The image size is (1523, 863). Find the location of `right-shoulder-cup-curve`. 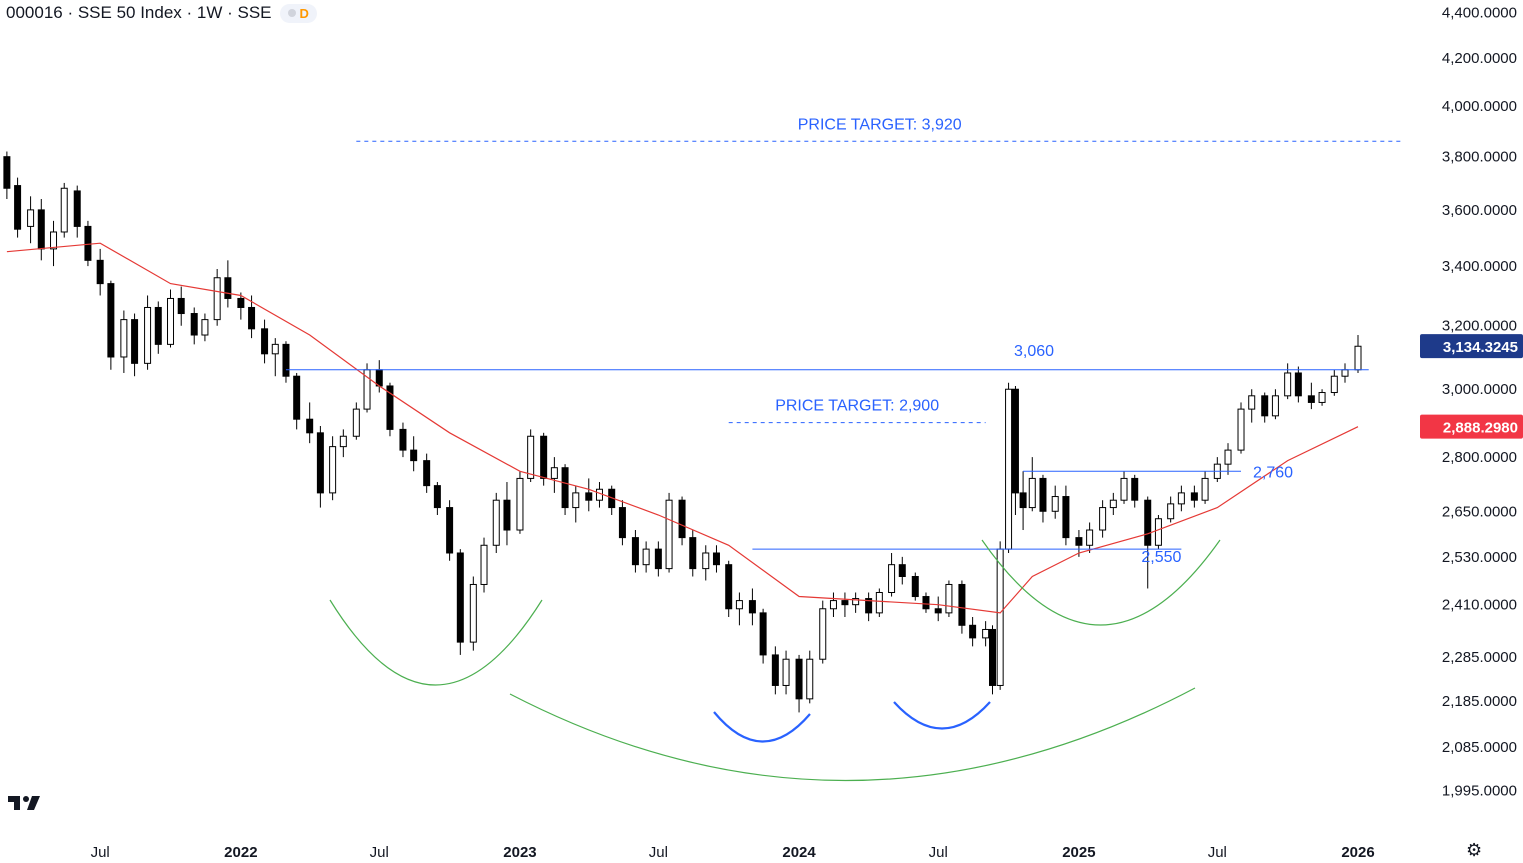

right-shoulder-cup-curve is located at coordinates (1101, 582).